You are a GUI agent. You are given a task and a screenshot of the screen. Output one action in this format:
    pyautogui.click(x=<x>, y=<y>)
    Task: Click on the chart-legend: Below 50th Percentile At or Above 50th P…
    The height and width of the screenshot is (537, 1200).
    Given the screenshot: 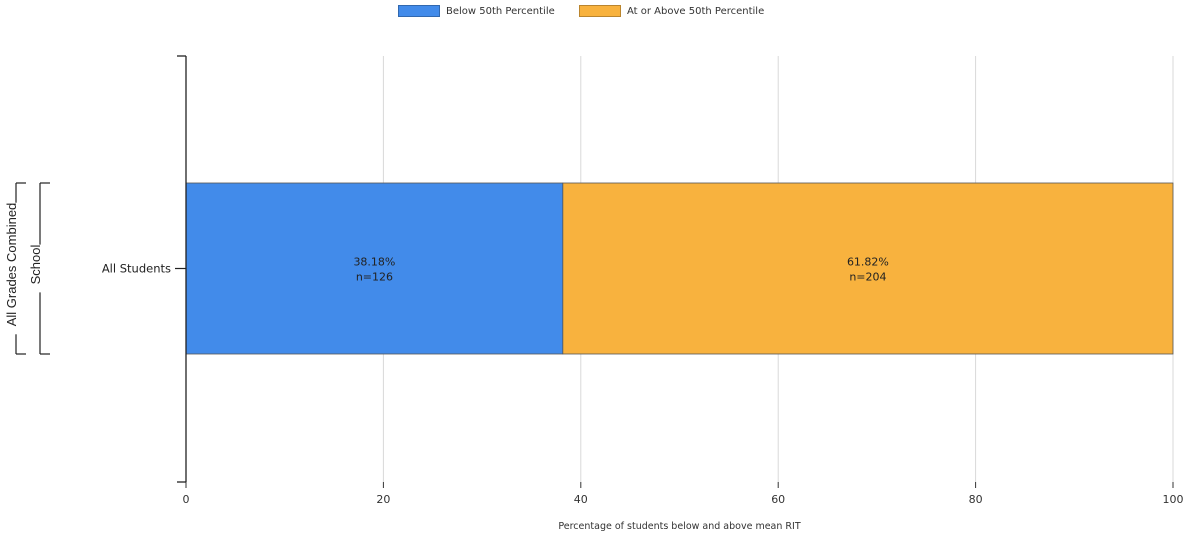 What is the action you would take?
    pyautogui.click(x=600, y=13)
    